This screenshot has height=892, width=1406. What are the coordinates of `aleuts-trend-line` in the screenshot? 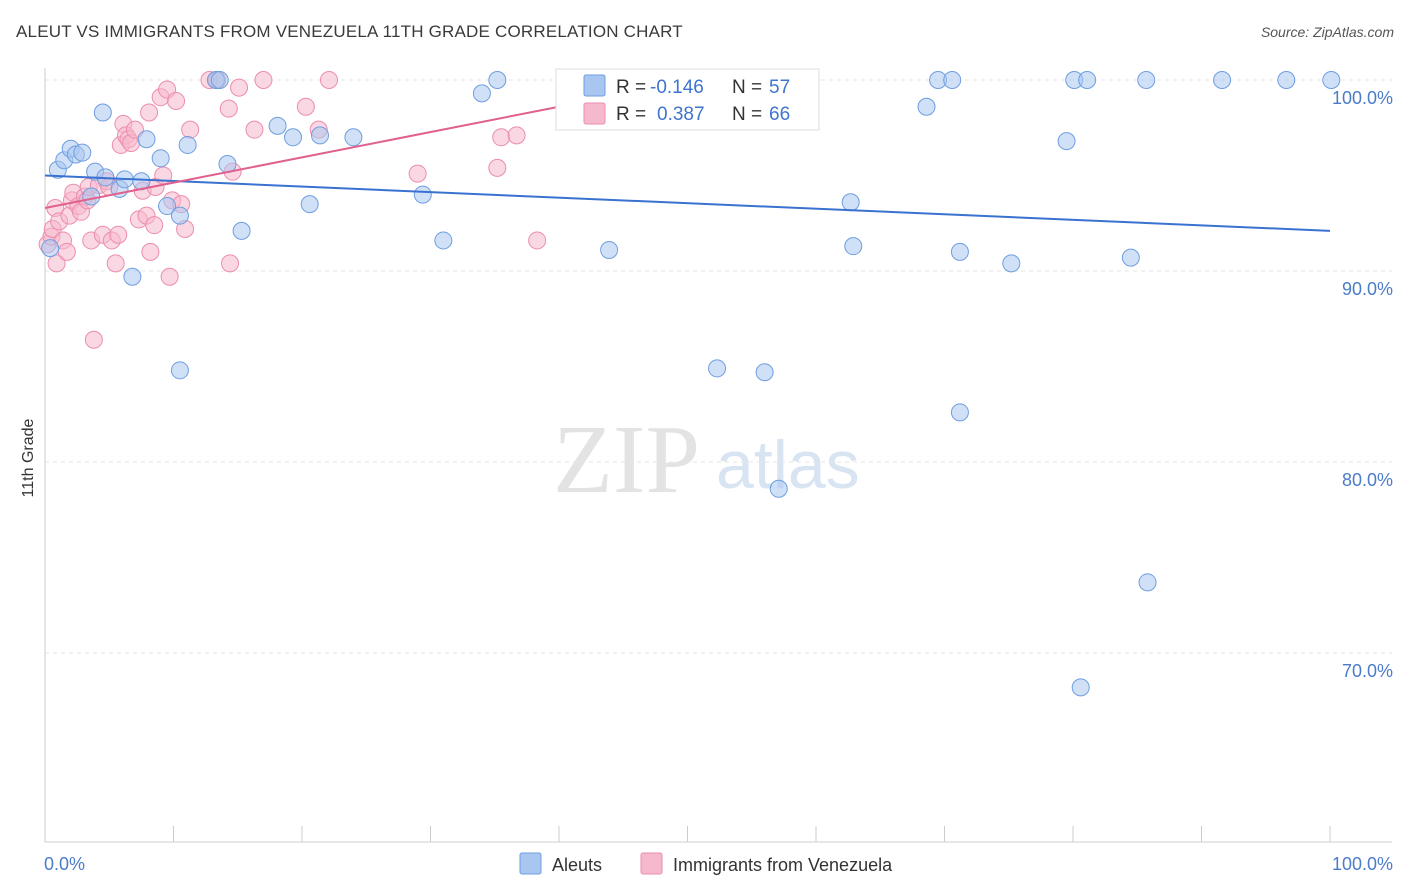 It's located at (687, 203).